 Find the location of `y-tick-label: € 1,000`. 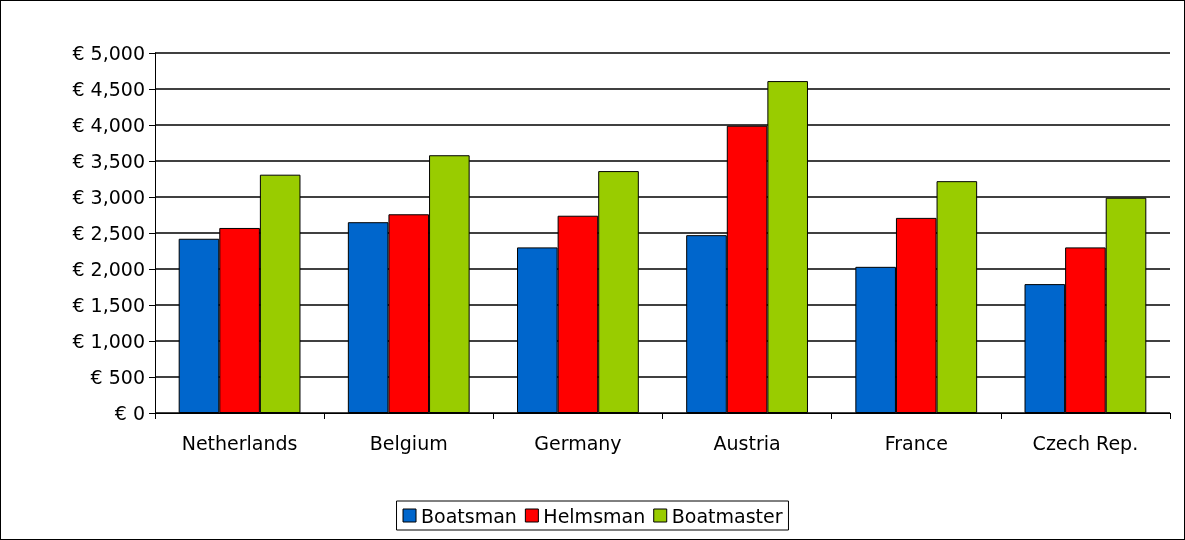

y-tick-label: € 1,000 is located at coordinates (108, 341).